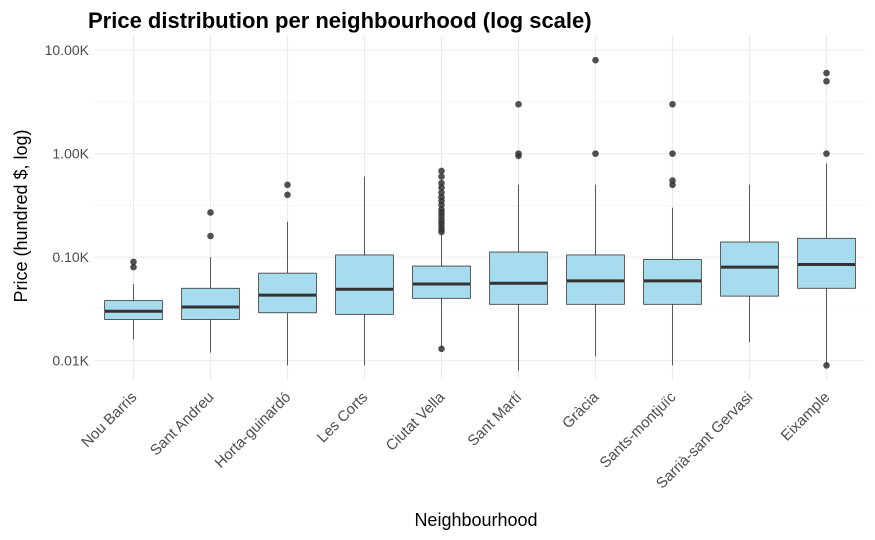 Image resolution: width=875 pixels, height=540 pixels. I want to click on x-tick-label: Sant Martí, so click(495, 419).